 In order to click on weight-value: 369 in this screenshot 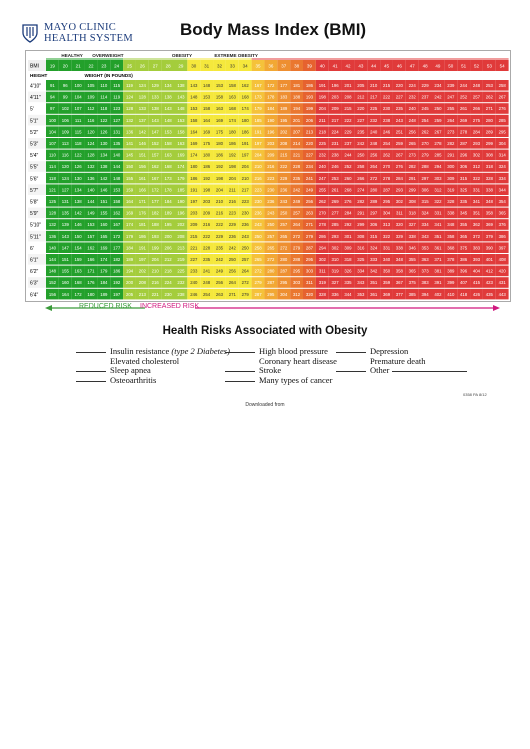, I will do `click(490, 224)`.